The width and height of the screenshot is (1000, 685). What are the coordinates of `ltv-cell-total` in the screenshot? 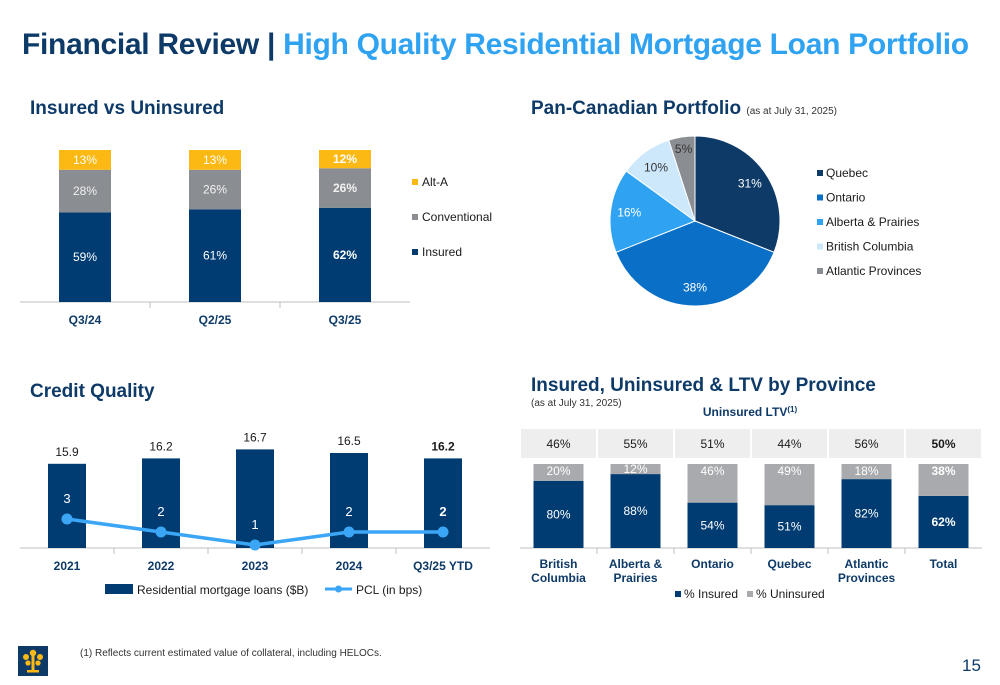 It's located at (943, 443).